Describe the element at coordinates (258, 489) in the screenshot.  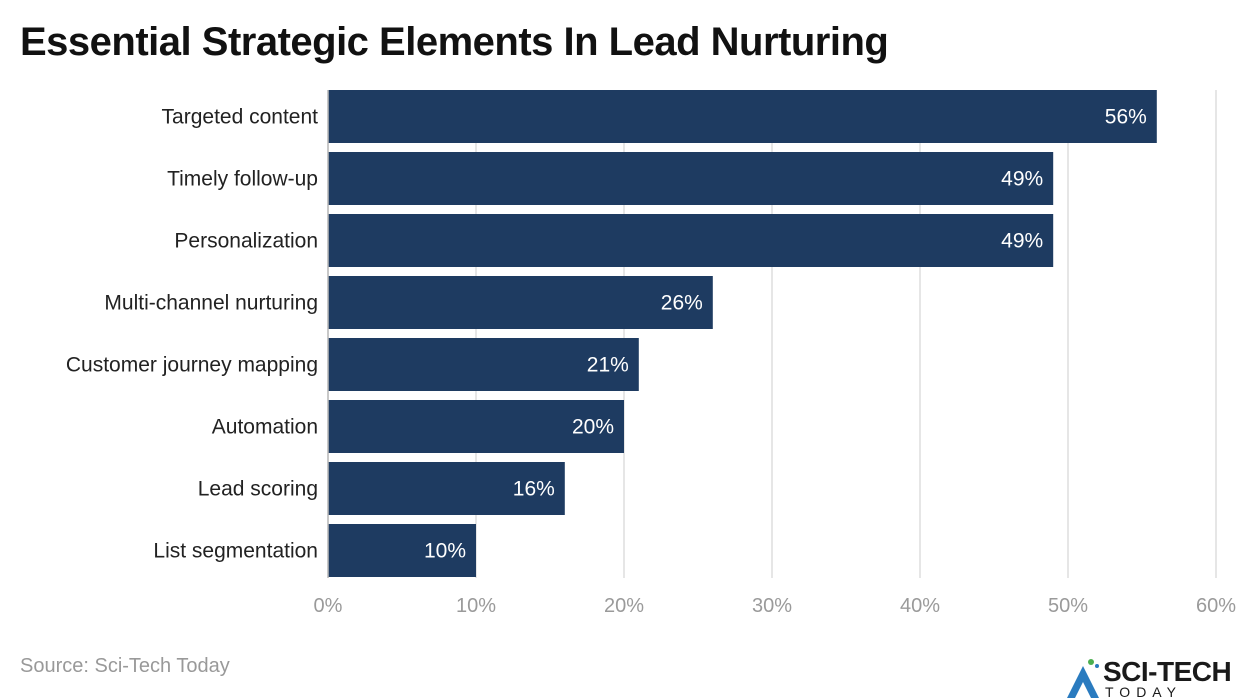
I see `category-label: Lead scoring` at that location.